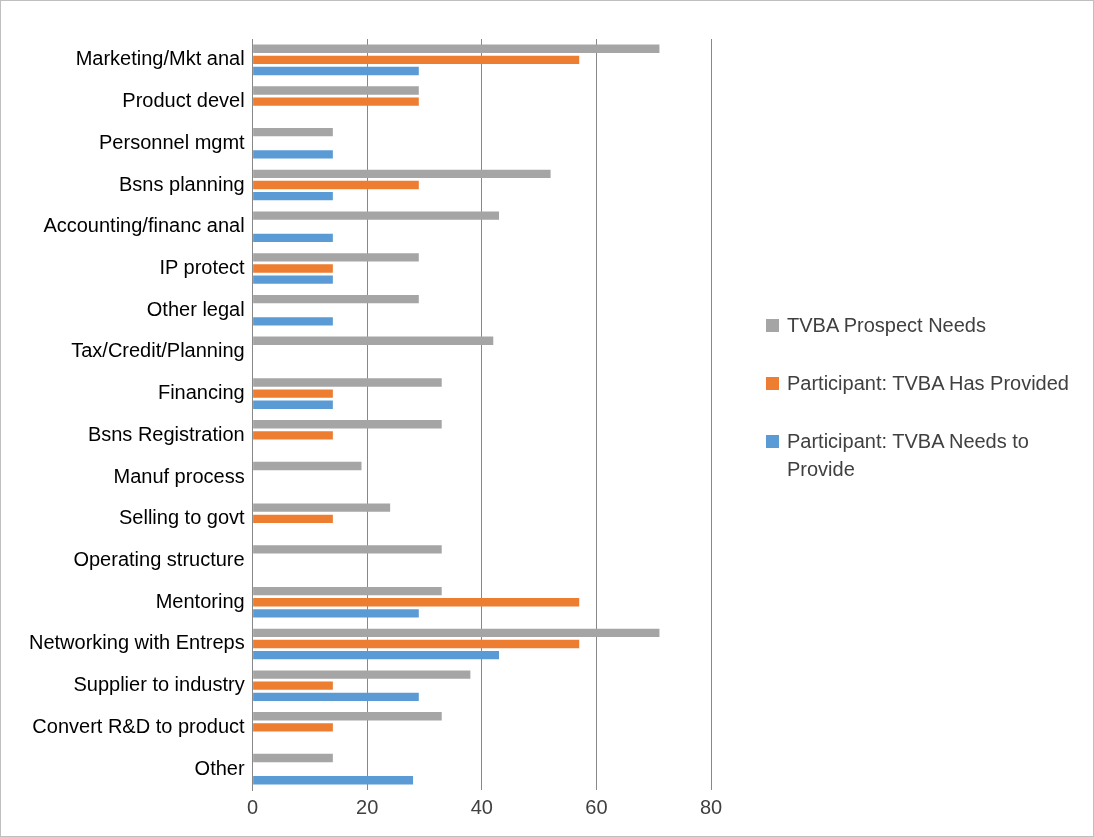 The width and height of the screenshot is (1094, 837). I want to click on y-tick-label: IP protect, so click(202, 266).